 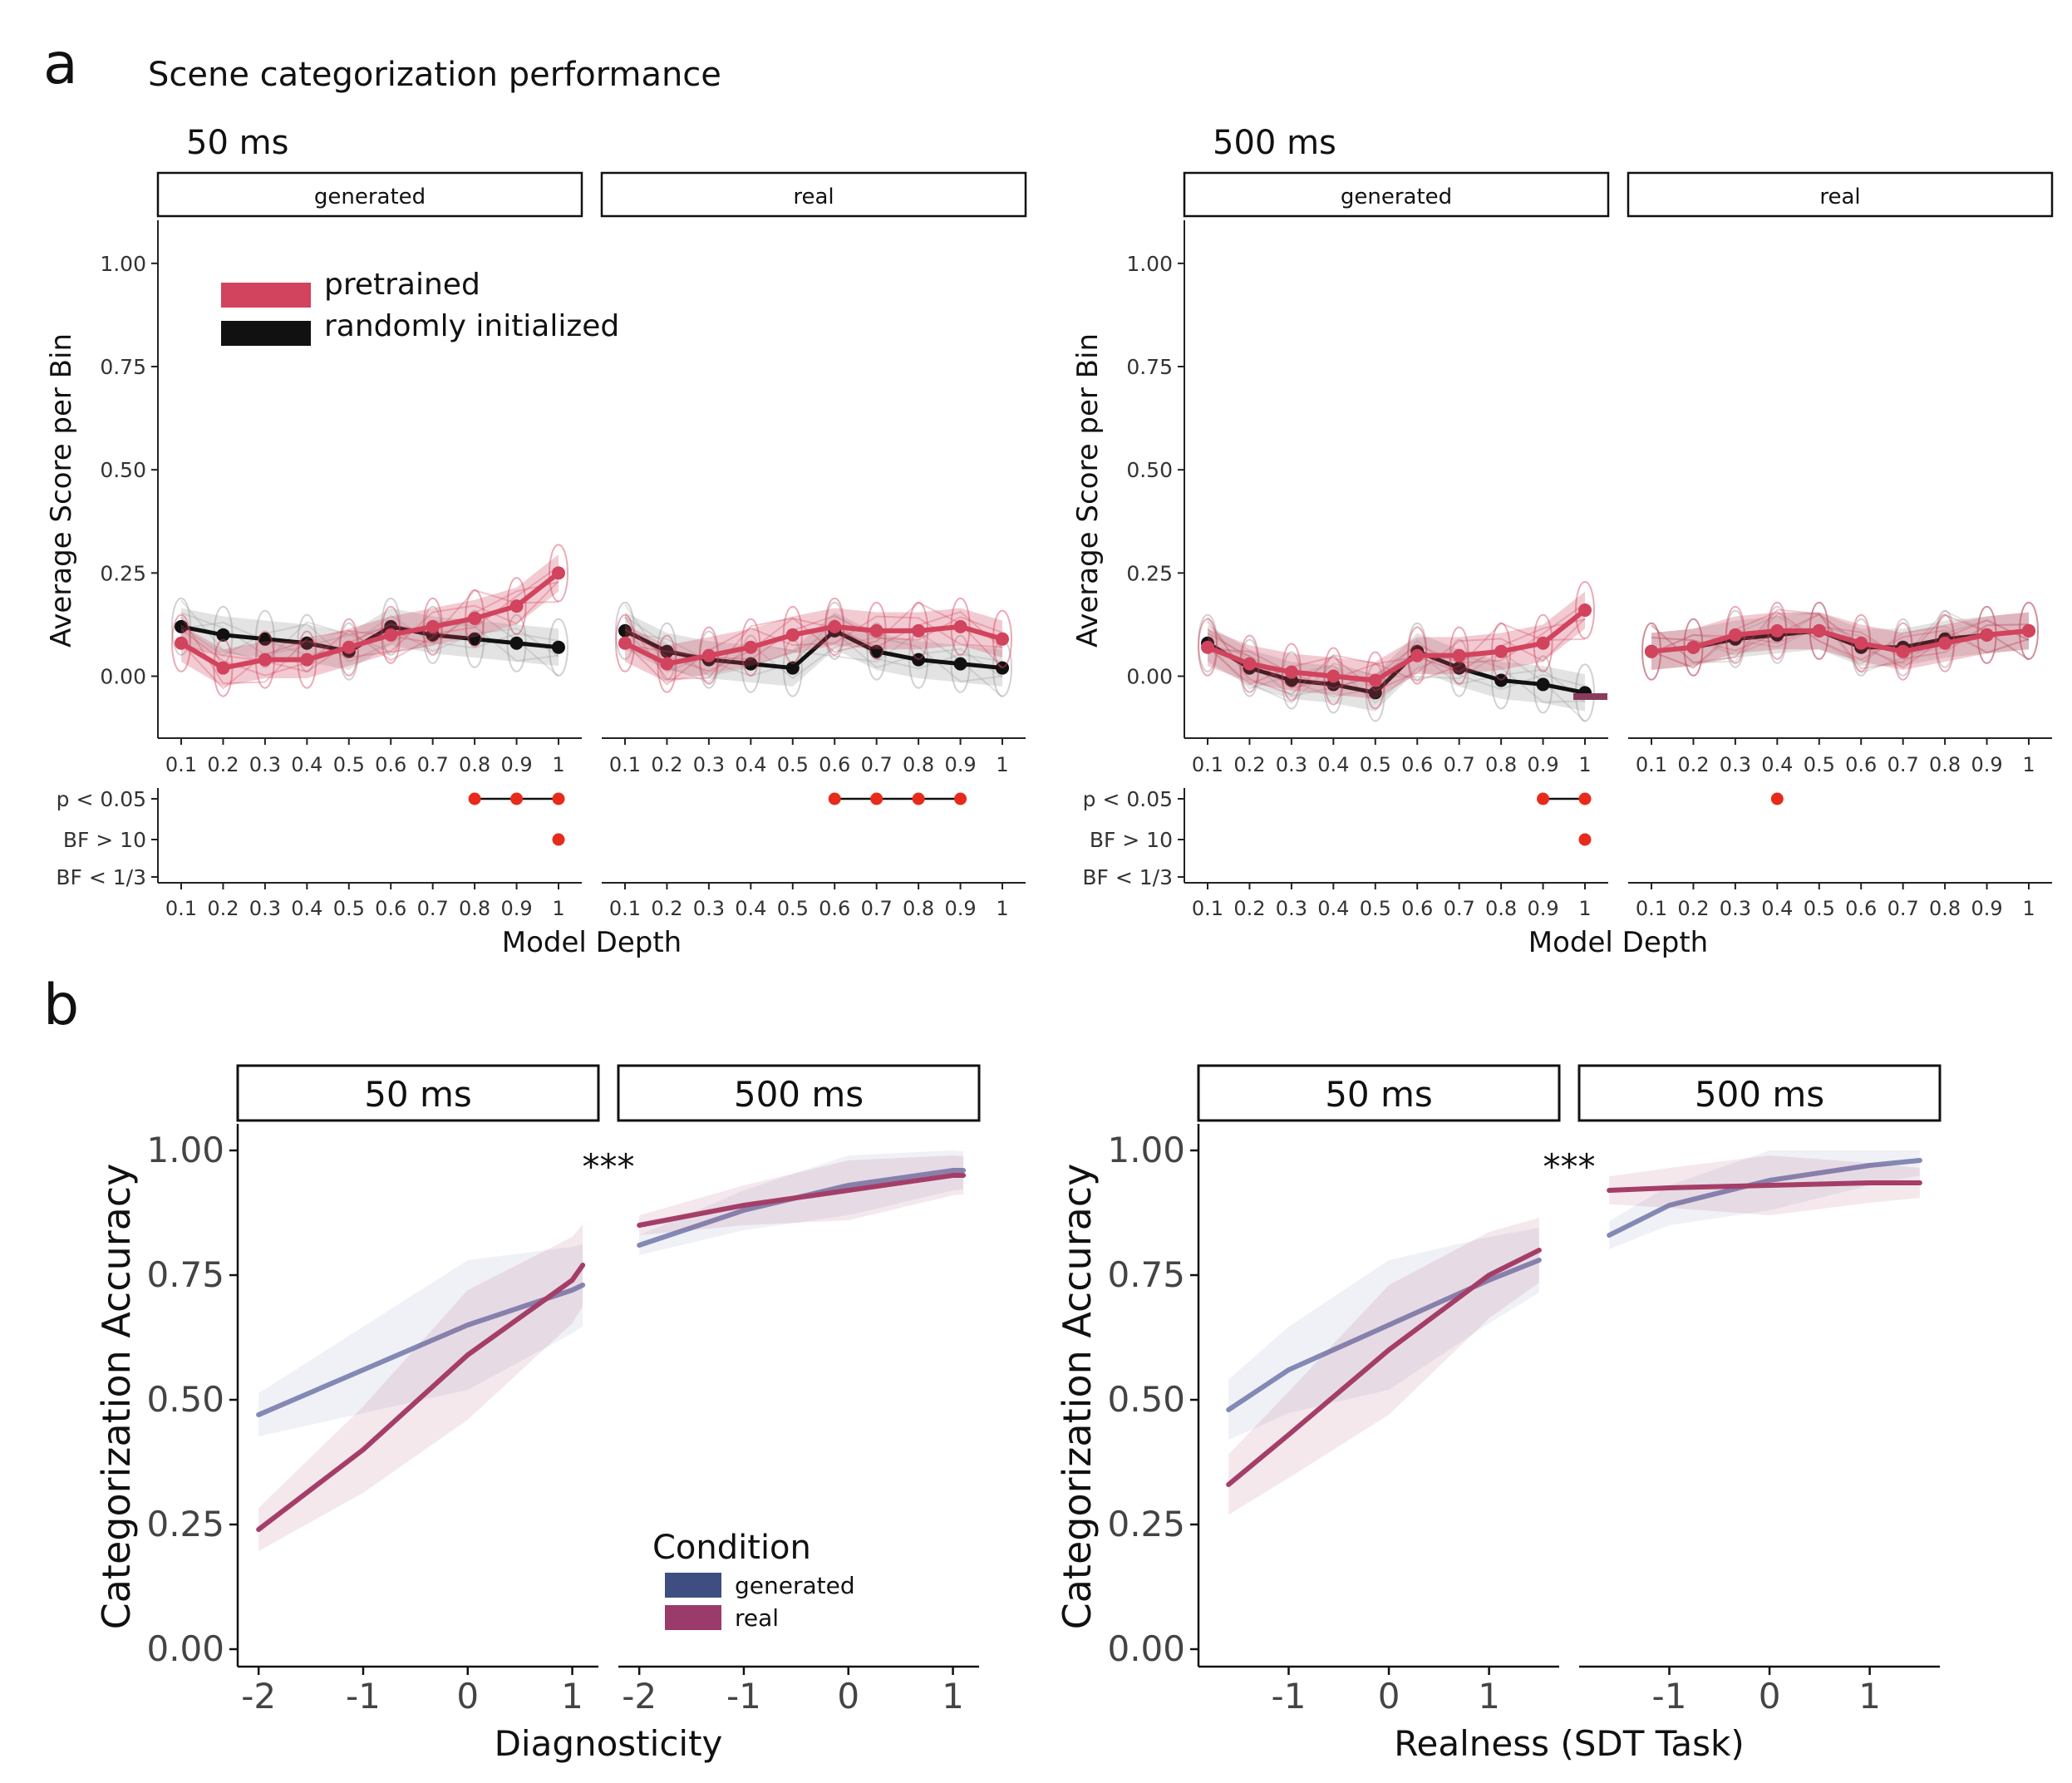 I want to click on timing-label: 500 ms, so click(x=1274, y=143).